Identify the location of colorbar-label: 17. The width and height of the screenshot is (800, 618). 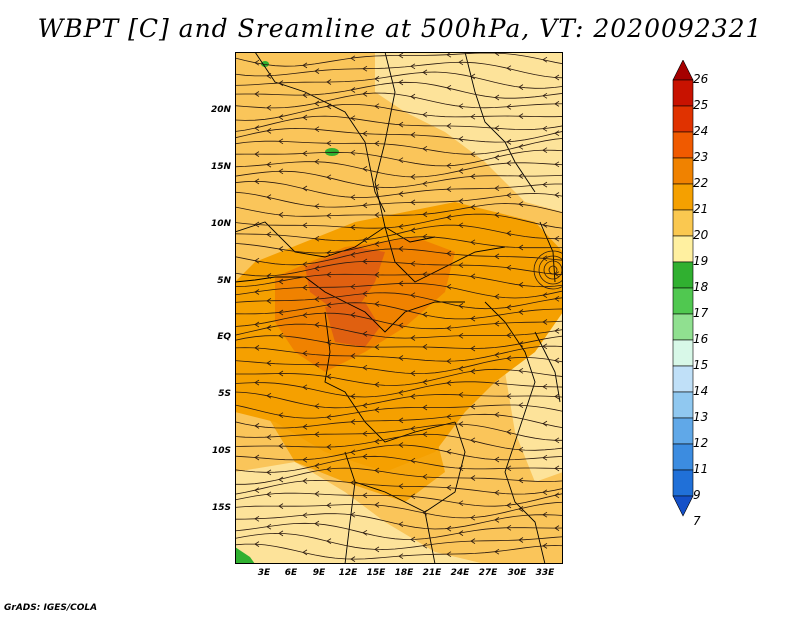
(701, 313).